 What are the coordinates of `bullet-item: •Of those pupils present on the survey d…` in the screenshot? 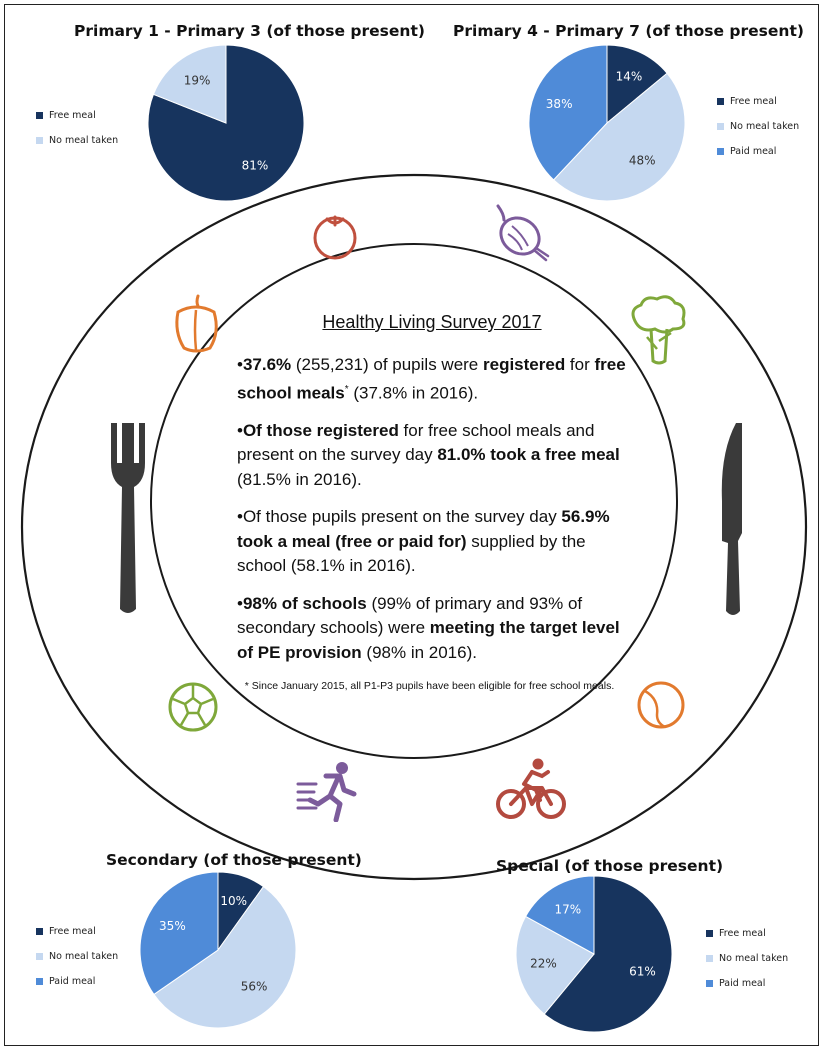 It's located at (434, 542).